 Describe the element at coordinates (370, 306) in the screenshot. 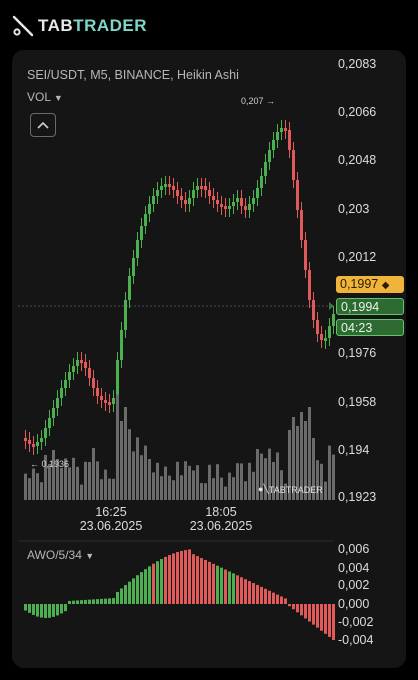

I see `current-price-tag: 0,1994` at that location.